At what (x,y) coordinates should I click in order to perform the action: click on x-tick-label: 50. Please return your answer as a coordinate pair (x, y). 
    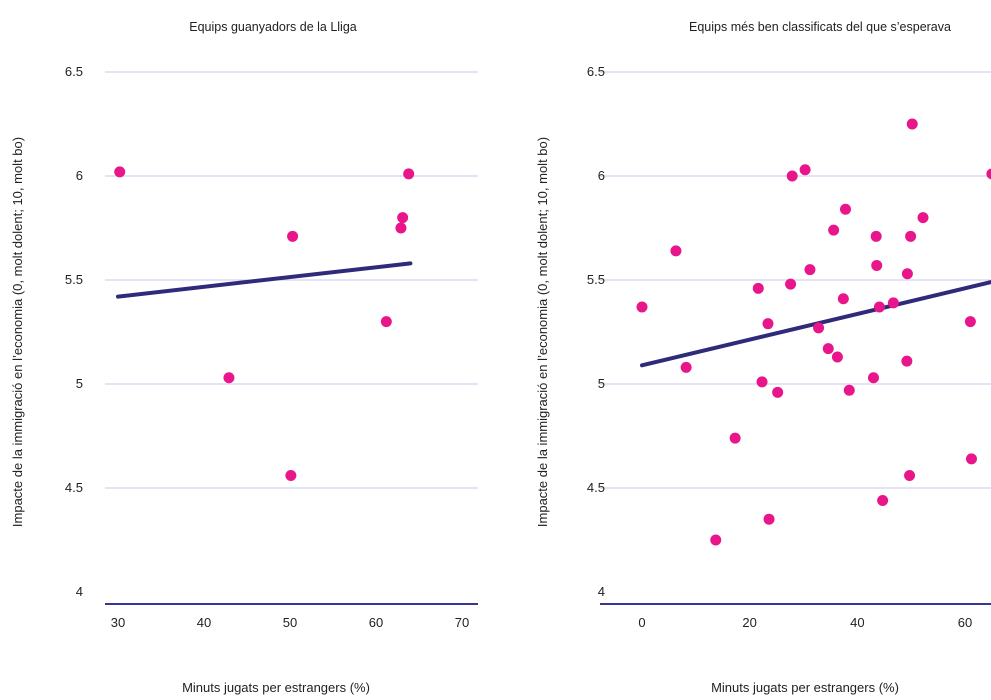
    Looking at the image, I should click on (290, 622).